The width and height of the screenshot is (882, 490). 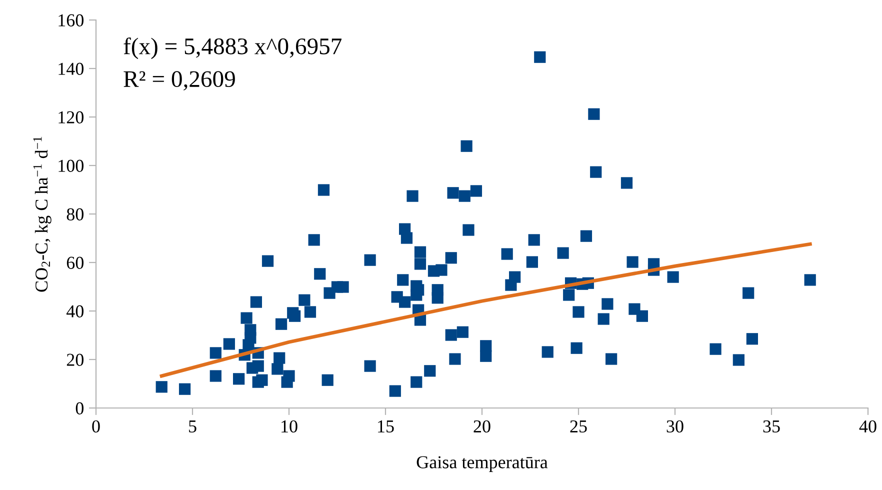 What do you see at coordinates (75, 311) in the screenshot?
I see `y-tick-label: 40` at bounding box center [75, 311].